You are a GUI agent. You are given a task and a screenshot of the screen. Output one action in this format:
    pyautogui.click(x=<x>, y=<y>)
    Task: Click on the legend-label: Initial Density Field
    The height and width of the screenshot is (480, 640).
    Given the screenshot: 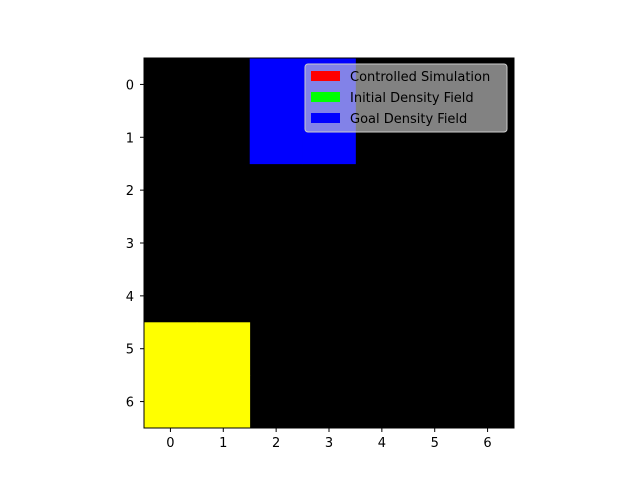 What is the action you would take?
    pyautogui.click(x=412, y=98)
    